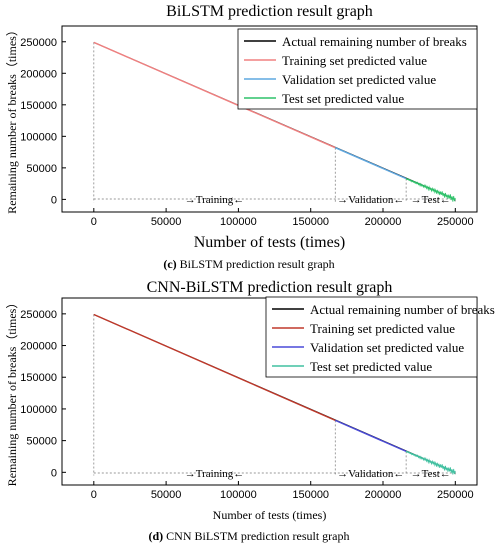 This screenshot has height=550, width=498. Describe the element at coordinates (270, 287) in the screenshot. I see `chart-title: CNN-BiLSTM prediction result graph` at that location.